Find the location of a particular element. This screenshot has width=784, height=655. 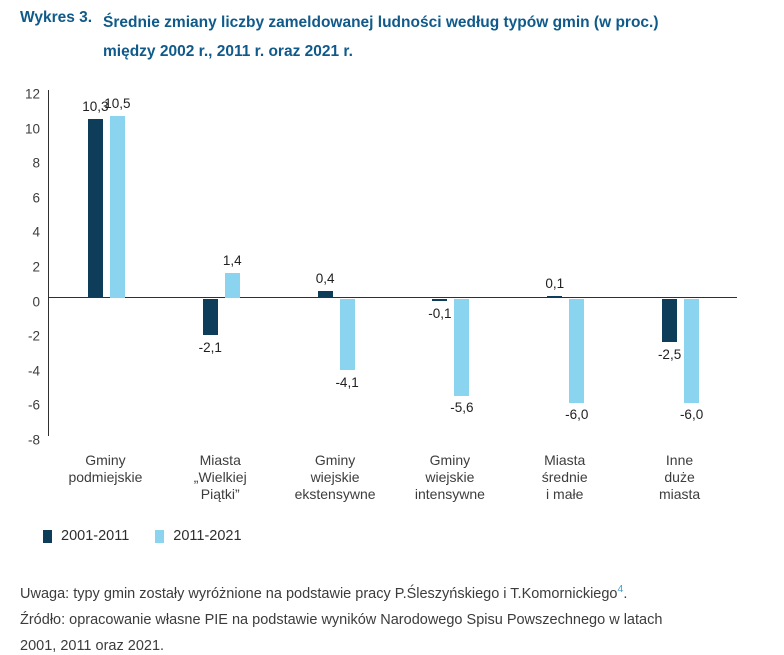

figure-number: Wykres 3. is located at coordinates (56, 17).